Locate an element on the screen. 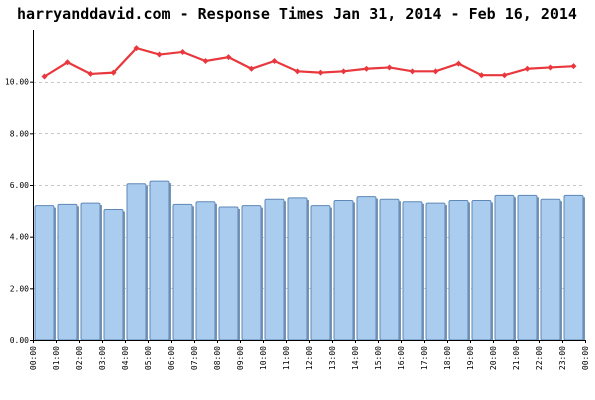  x-tick-label: 15:00 is located at coordinates (378, 358).